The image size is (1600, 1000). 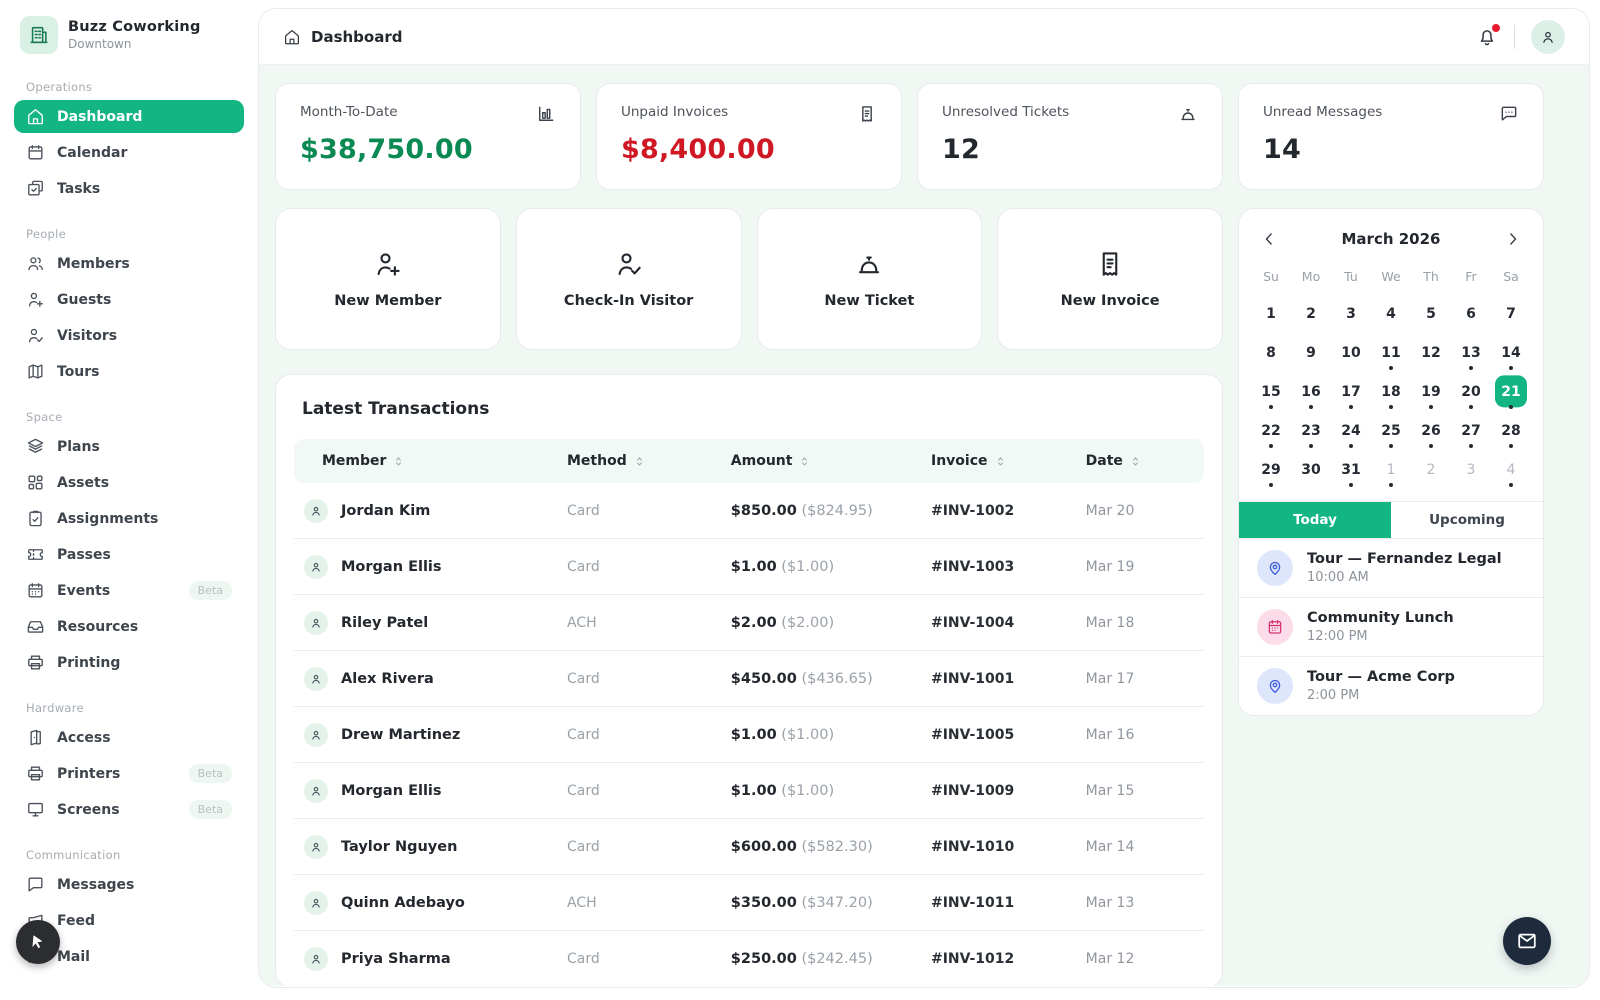 I want to click on sidebar-item-tasks: Tasks, so click(x=129, y=188).